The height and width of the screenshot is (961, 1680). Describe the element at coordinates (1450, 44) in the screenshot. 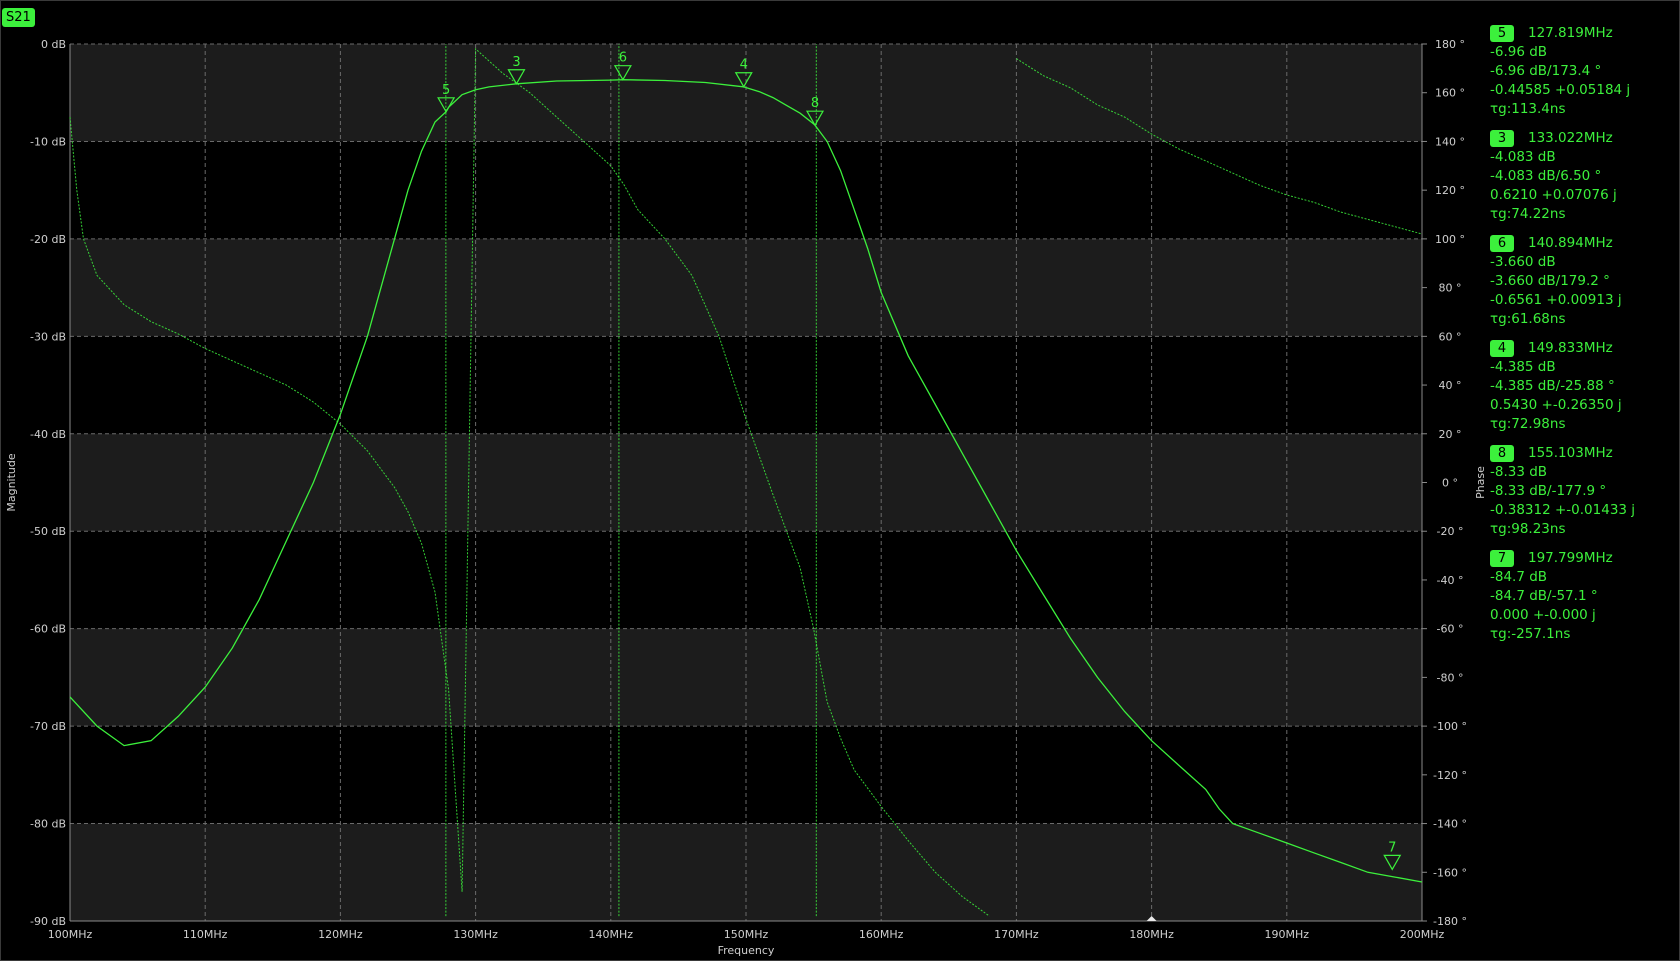

I see `y2-tick-label: 180 °` at that location.